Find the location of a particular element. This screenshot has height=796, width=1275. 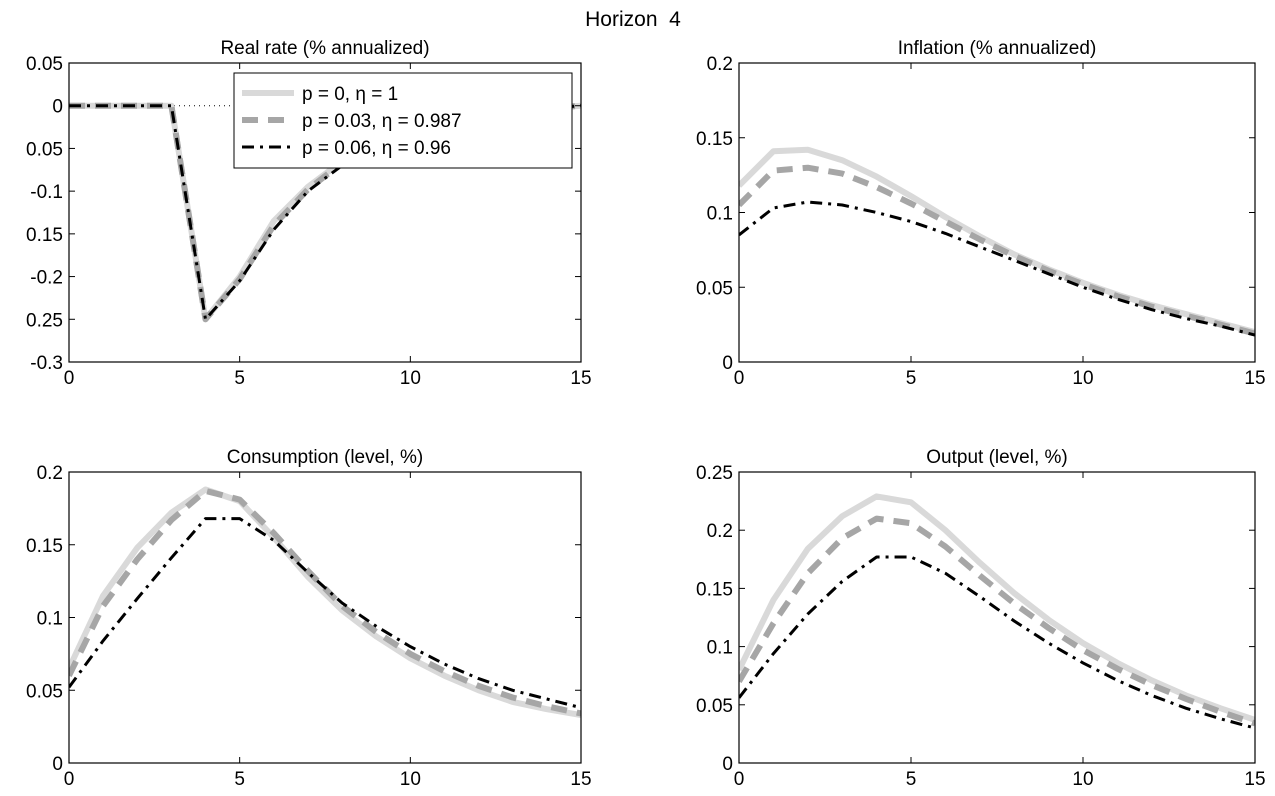

panel-title: Output (level, %) is located at coordinates (997, 457).